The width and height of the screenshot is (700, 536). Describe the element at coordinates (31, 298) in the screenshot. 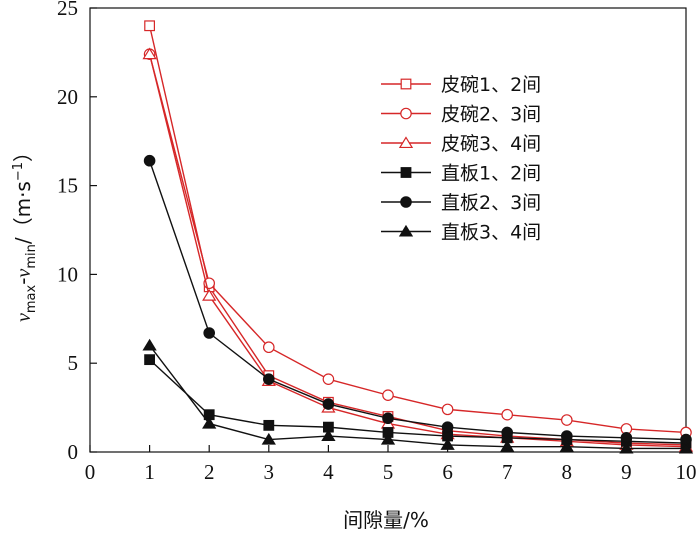

I see `y-axis-title-sub1: max` at that location.